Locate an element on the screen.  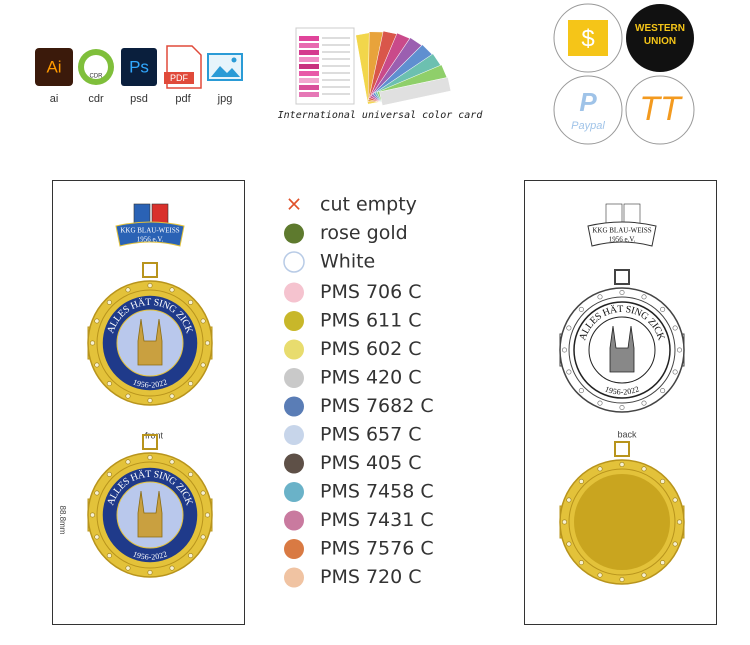
ps-icon is located at coordinates (139, 67).